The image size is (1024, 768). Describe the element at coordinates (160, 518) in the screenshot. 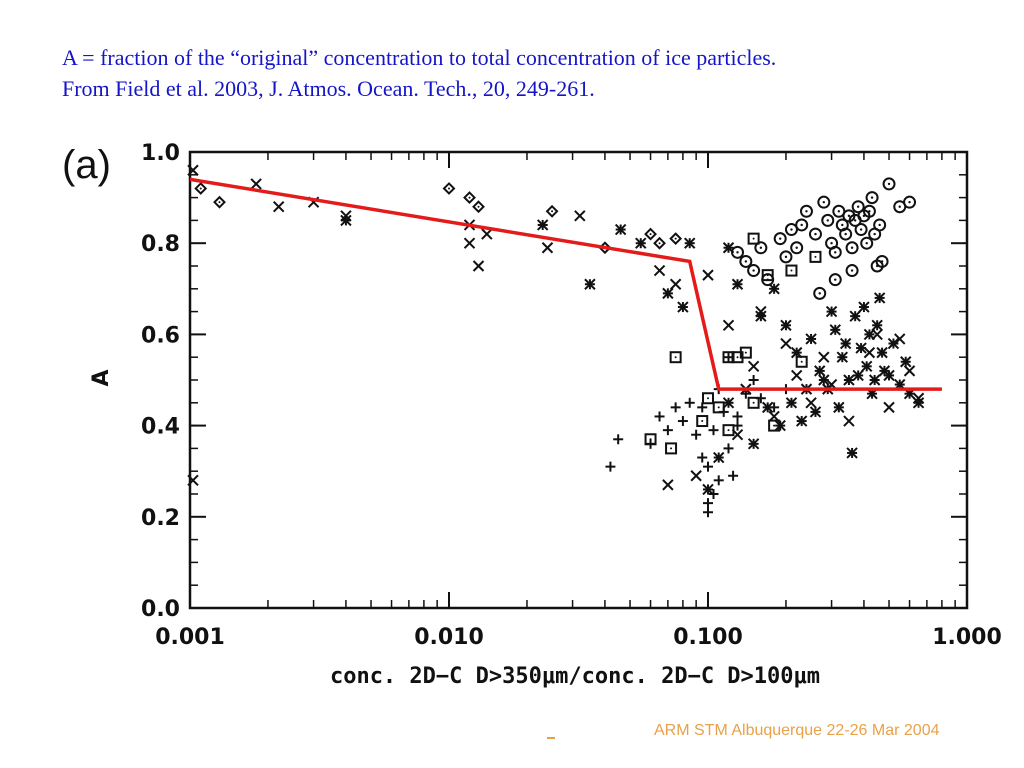

I see `y-tick-label: 0.2` at that location.